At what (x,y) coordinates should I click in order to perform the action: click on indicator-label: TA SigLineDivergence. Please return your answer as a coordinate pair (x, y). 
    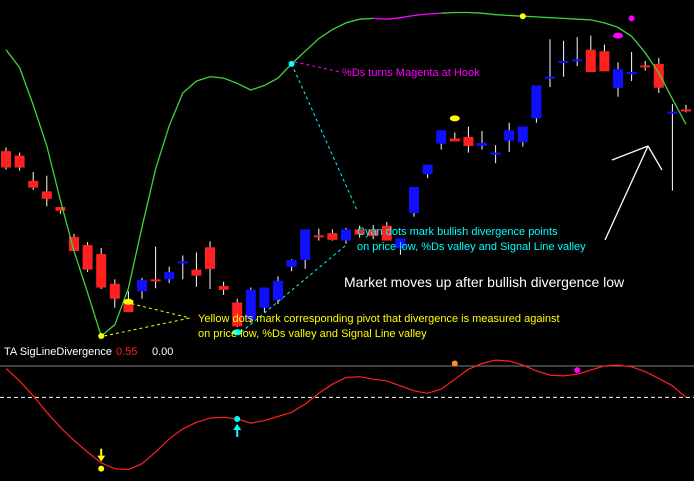
    Looking at the image, I should click on (58, 352).